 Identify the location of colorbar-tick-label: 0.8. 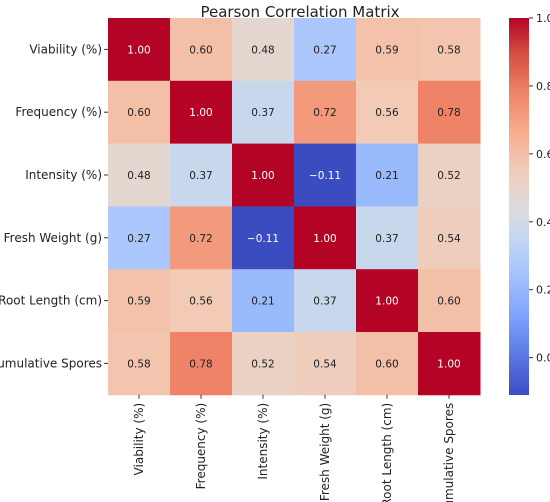
(543, 86).